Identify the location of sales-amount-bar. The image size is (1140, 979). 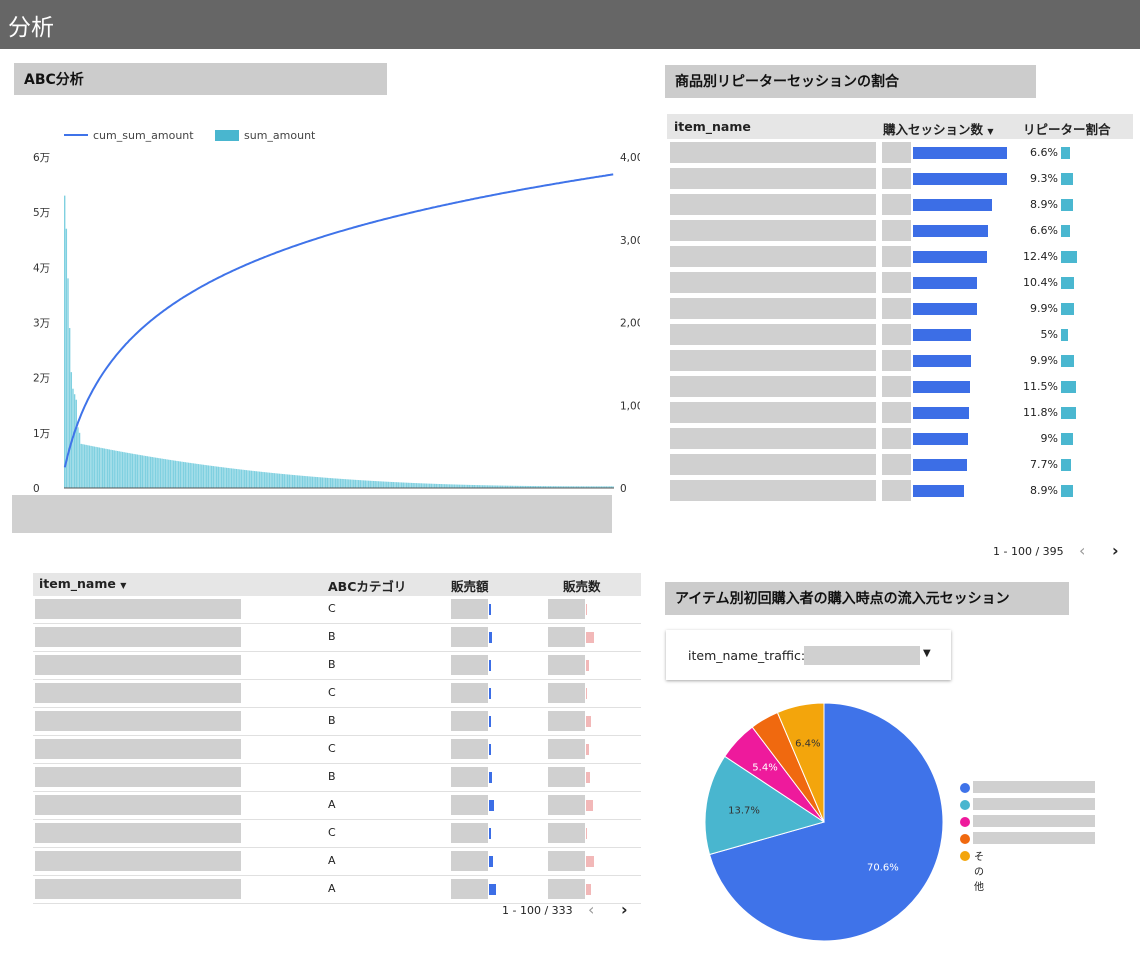
(491, 861).